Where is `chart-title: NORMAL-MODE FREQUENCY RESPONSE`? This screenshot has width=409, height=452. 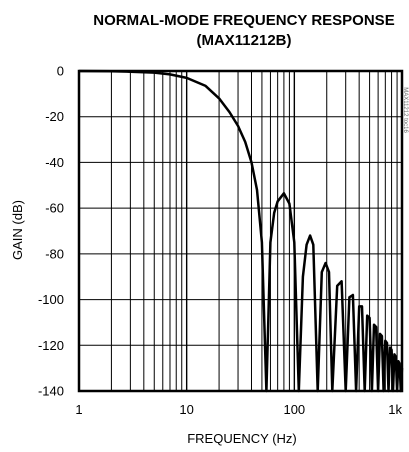
chart-title: NORMAL-MODE FREQUENCY RESPONSE is located at coordinates (243, 20).